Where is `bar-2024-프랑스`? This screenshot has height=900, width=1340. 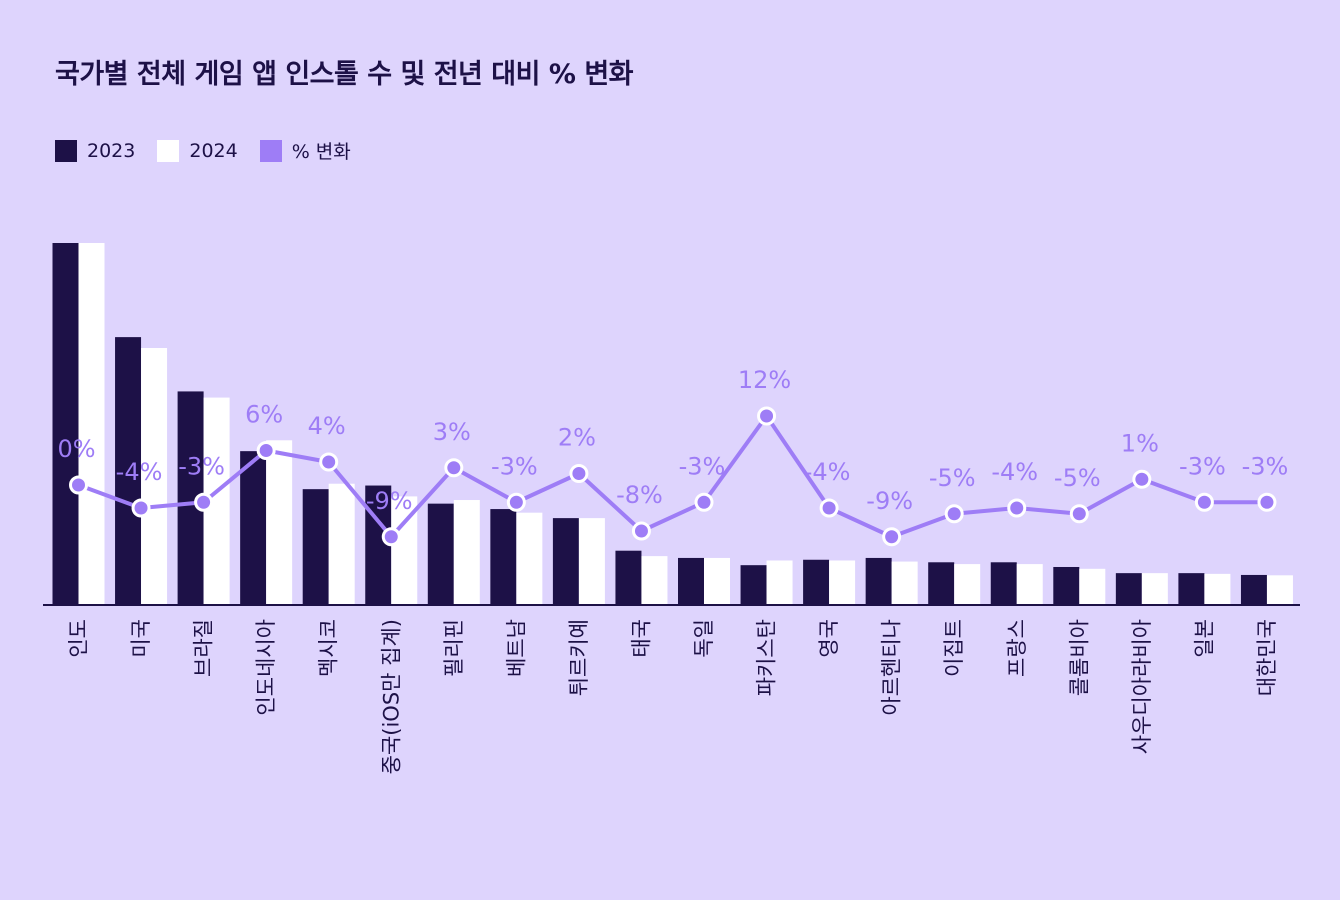
bar-2024-프랑스 is located at coordinates (1029, 584).